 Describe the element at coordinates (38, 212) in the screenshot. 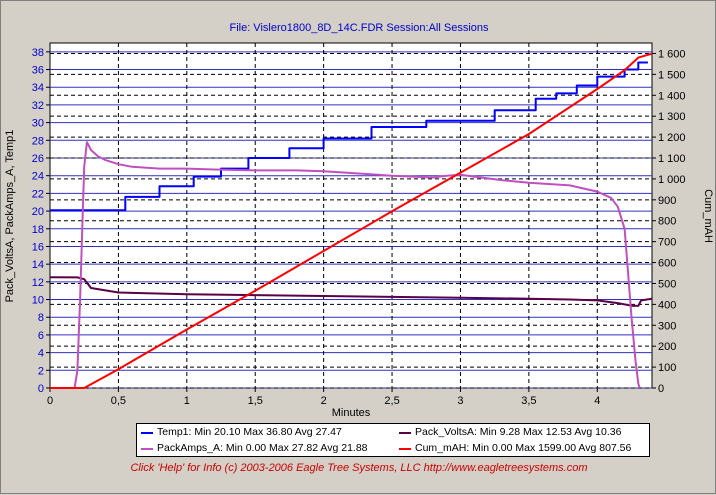

I see `y-left-tick-label: 20` at that location.